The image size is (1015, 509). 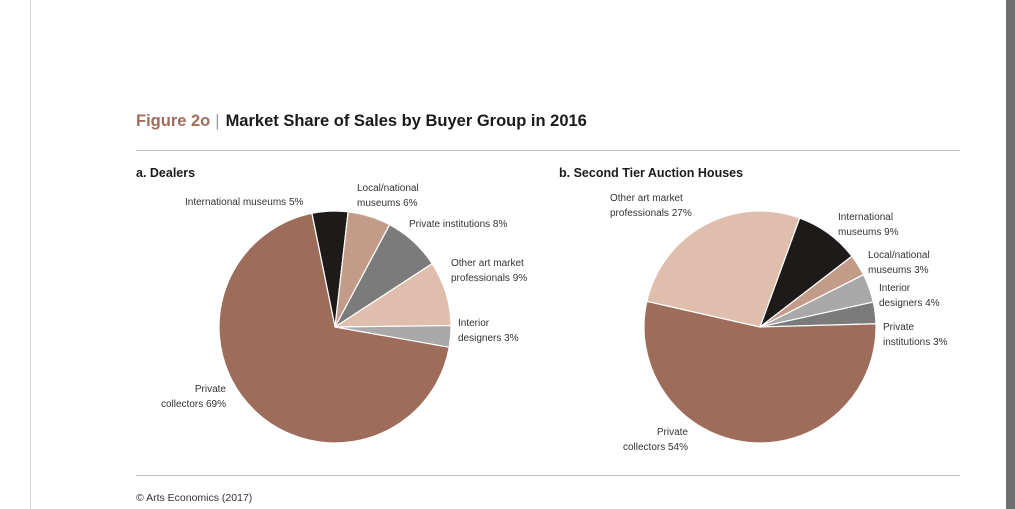 What do you see at coordinates (548, 475) in the screenshot?
I see `footer-divider` at bounding box center [548, 475].